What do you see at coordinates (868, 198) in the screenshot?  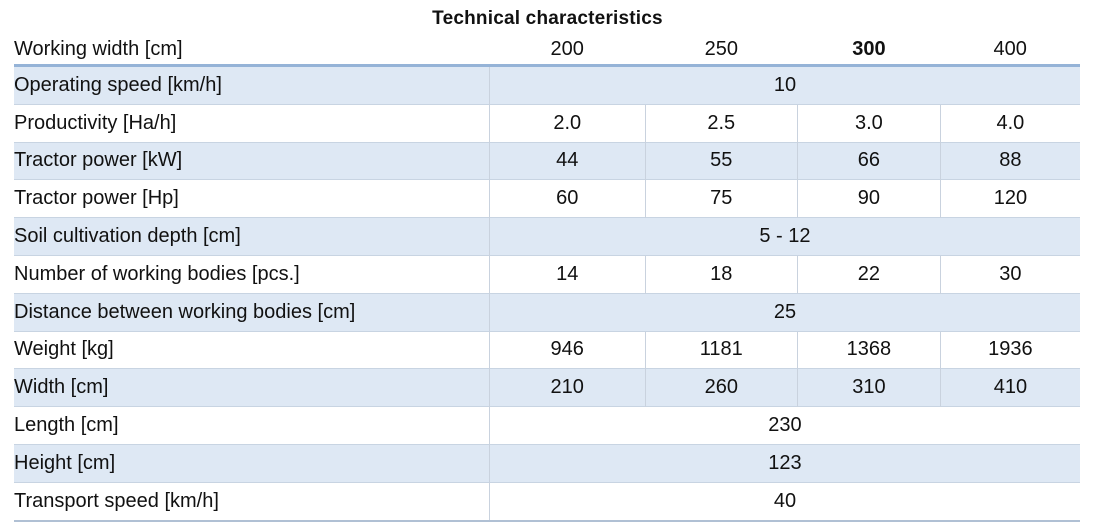 I see `row-value: 90` at bounding box center [868, 198].